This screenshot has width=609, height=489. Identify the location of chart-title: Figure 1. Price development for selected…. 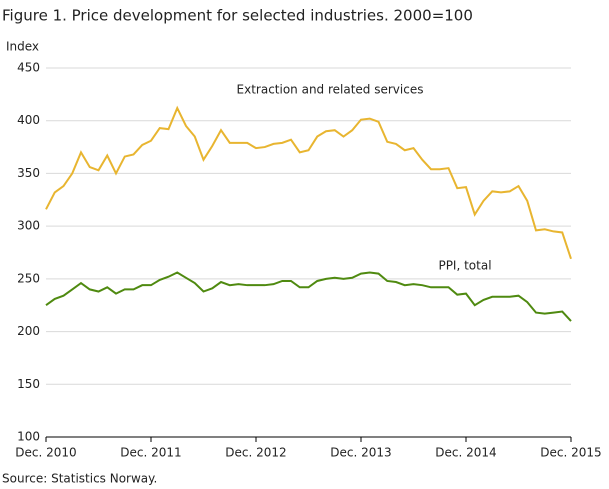
(237, 16).